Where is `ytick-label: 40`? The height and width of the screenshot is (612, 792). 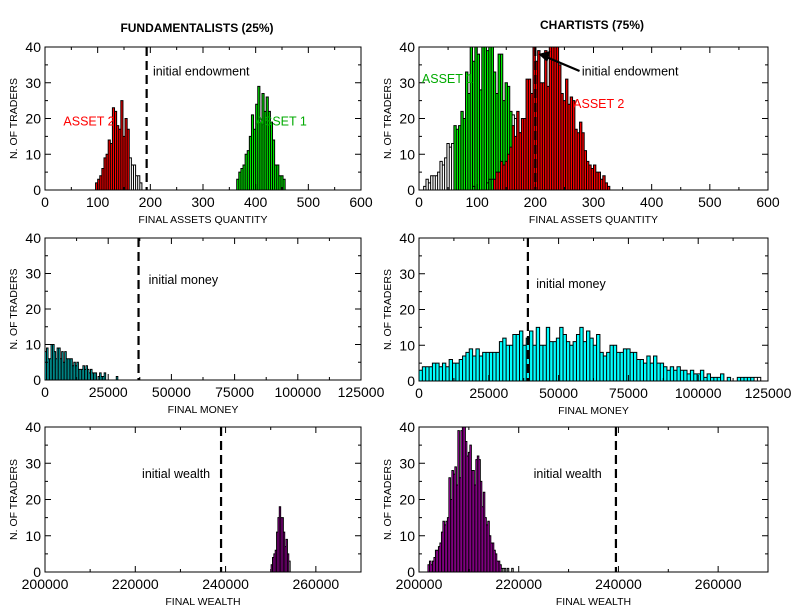
ytick-label: 40 is located at coordinates (33, 47).